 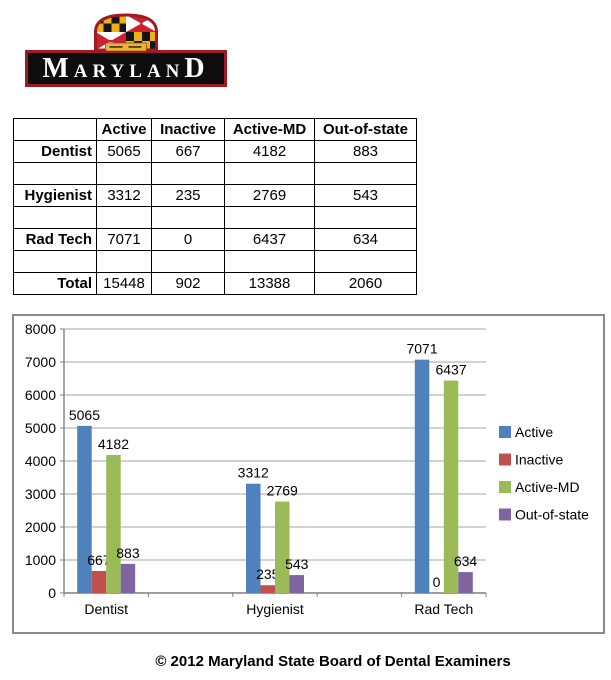 What do you see at coordinates (365, 129) in the screenshot?
I see `column-header: Out-of-state` at bounding box center [365, 129].